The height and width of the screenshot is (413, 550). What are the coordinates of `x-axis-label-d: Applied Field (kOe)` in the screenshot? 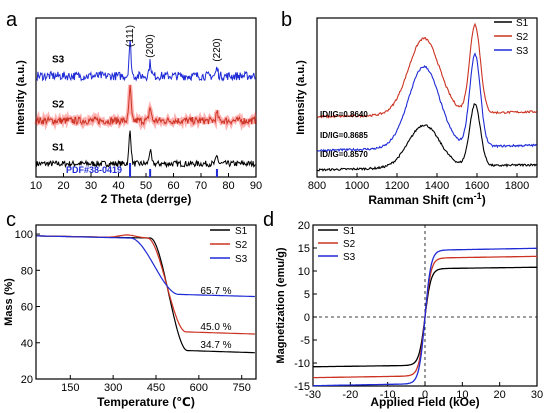 It's located at (424, 402).